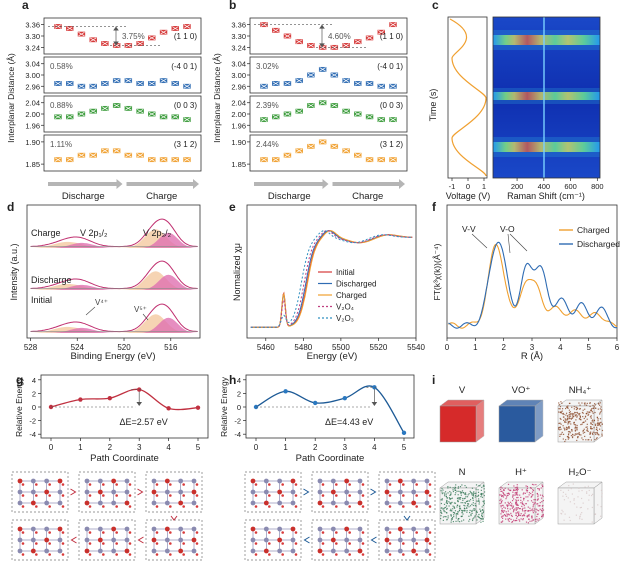 Image resolution: width=633 pixels, height=574 pixels. What do you see at coordinates (237, 421) in the screenshot?
I see `y-tick-label: -2` at bounding box center [237, 421].